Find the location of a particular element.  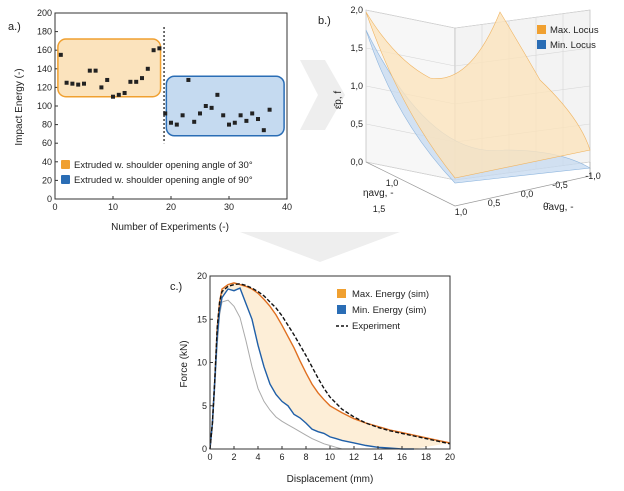

surface-floor is located at coordinates (478, 184).